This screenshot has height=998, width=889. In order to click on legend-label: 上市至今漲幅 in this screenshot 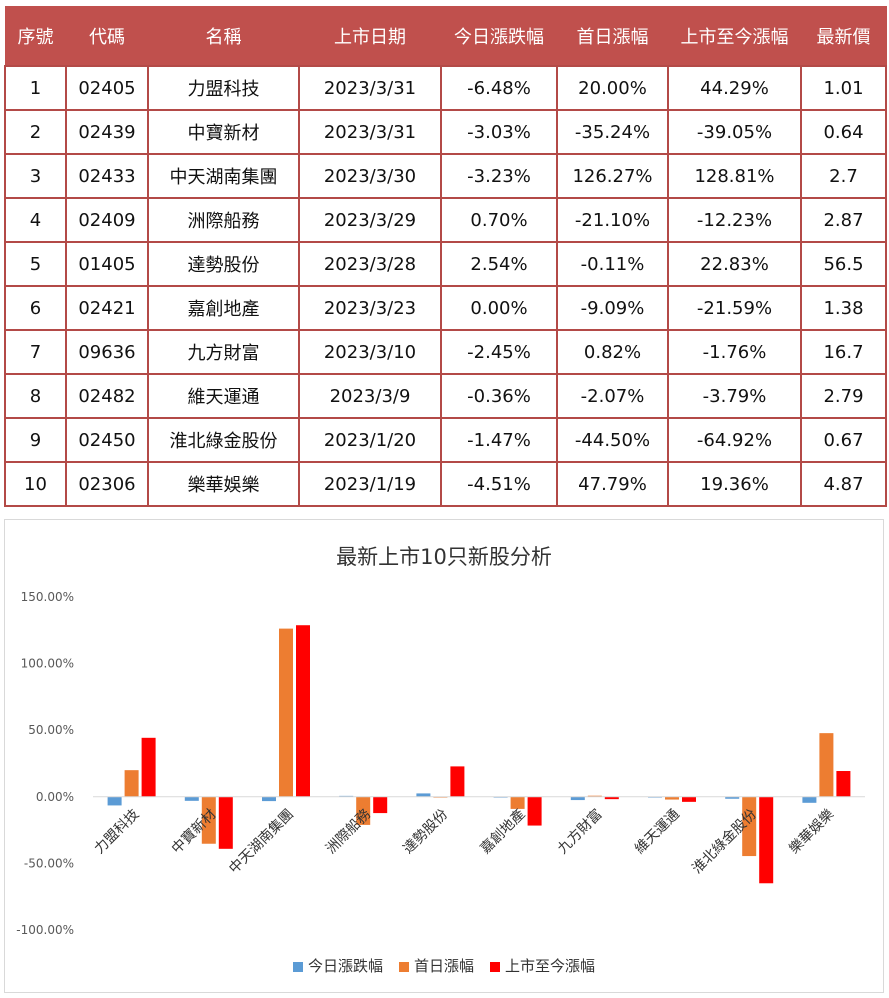, I will do `click(550, 966)`.